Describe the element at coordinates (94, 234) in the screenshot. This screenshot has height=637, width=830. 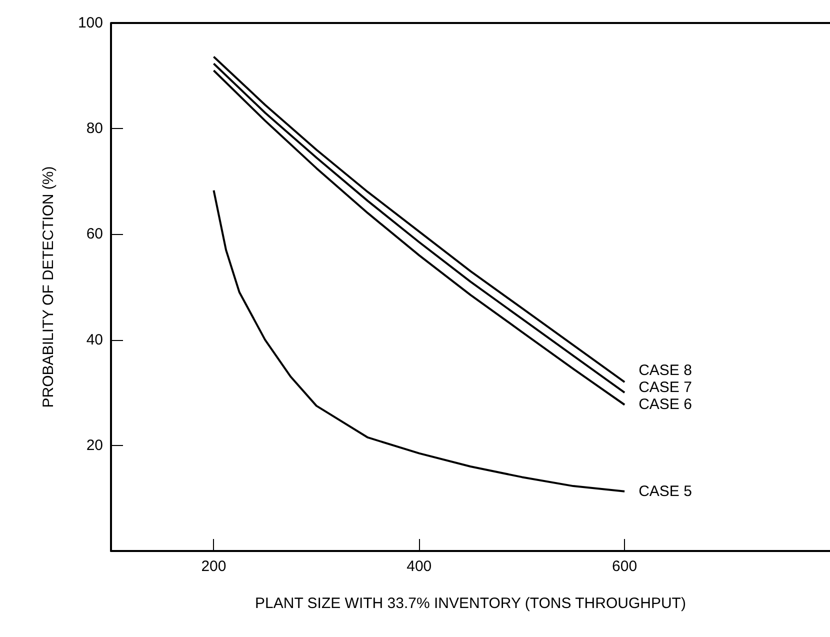
I see `y-tick-label: 60` at that location.